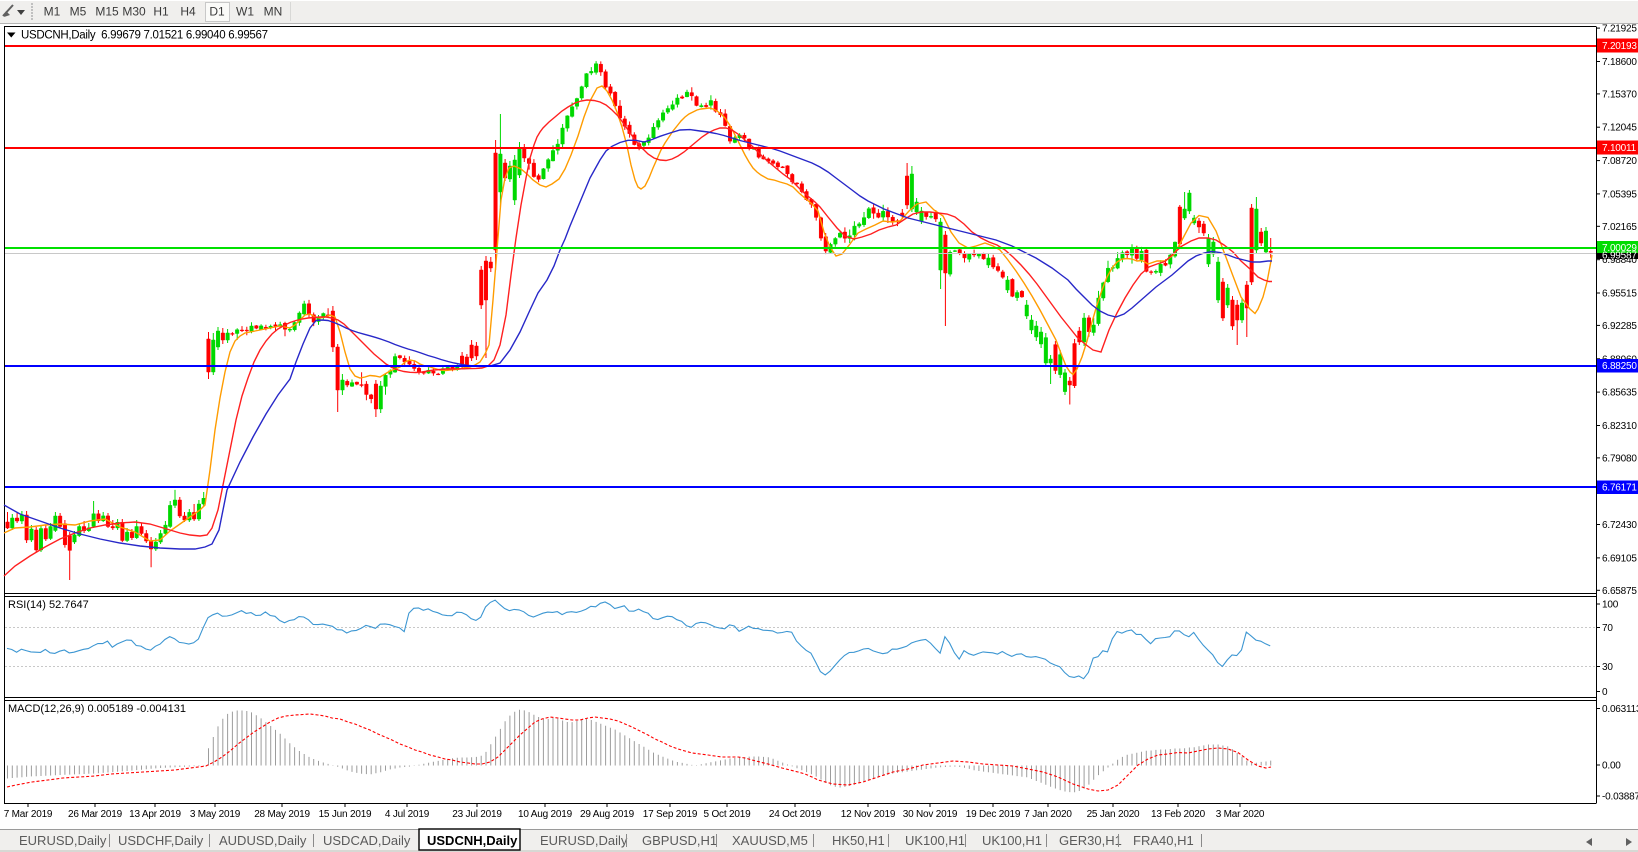 Image resolution: width=1638 pixels, height=852 pixels. Describe the element at coordinates (1619, 458) in the screenshot. I see `svg-text: 6.79080` at that location.